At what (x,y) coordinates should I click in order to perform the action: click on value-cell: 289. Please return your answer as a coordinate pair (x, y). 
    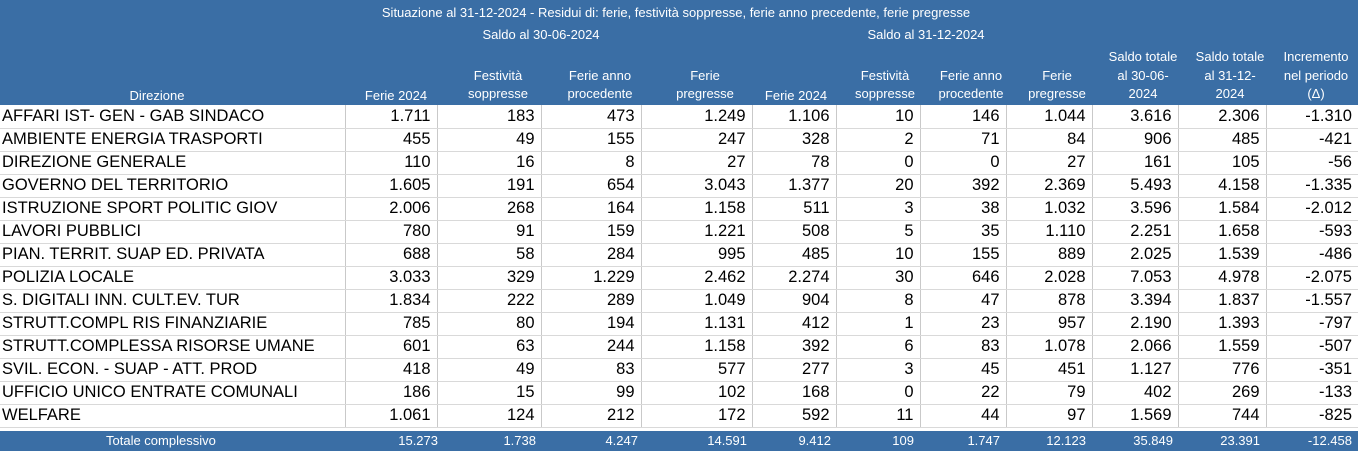
    Looking at the image, I should click on (591, 301).